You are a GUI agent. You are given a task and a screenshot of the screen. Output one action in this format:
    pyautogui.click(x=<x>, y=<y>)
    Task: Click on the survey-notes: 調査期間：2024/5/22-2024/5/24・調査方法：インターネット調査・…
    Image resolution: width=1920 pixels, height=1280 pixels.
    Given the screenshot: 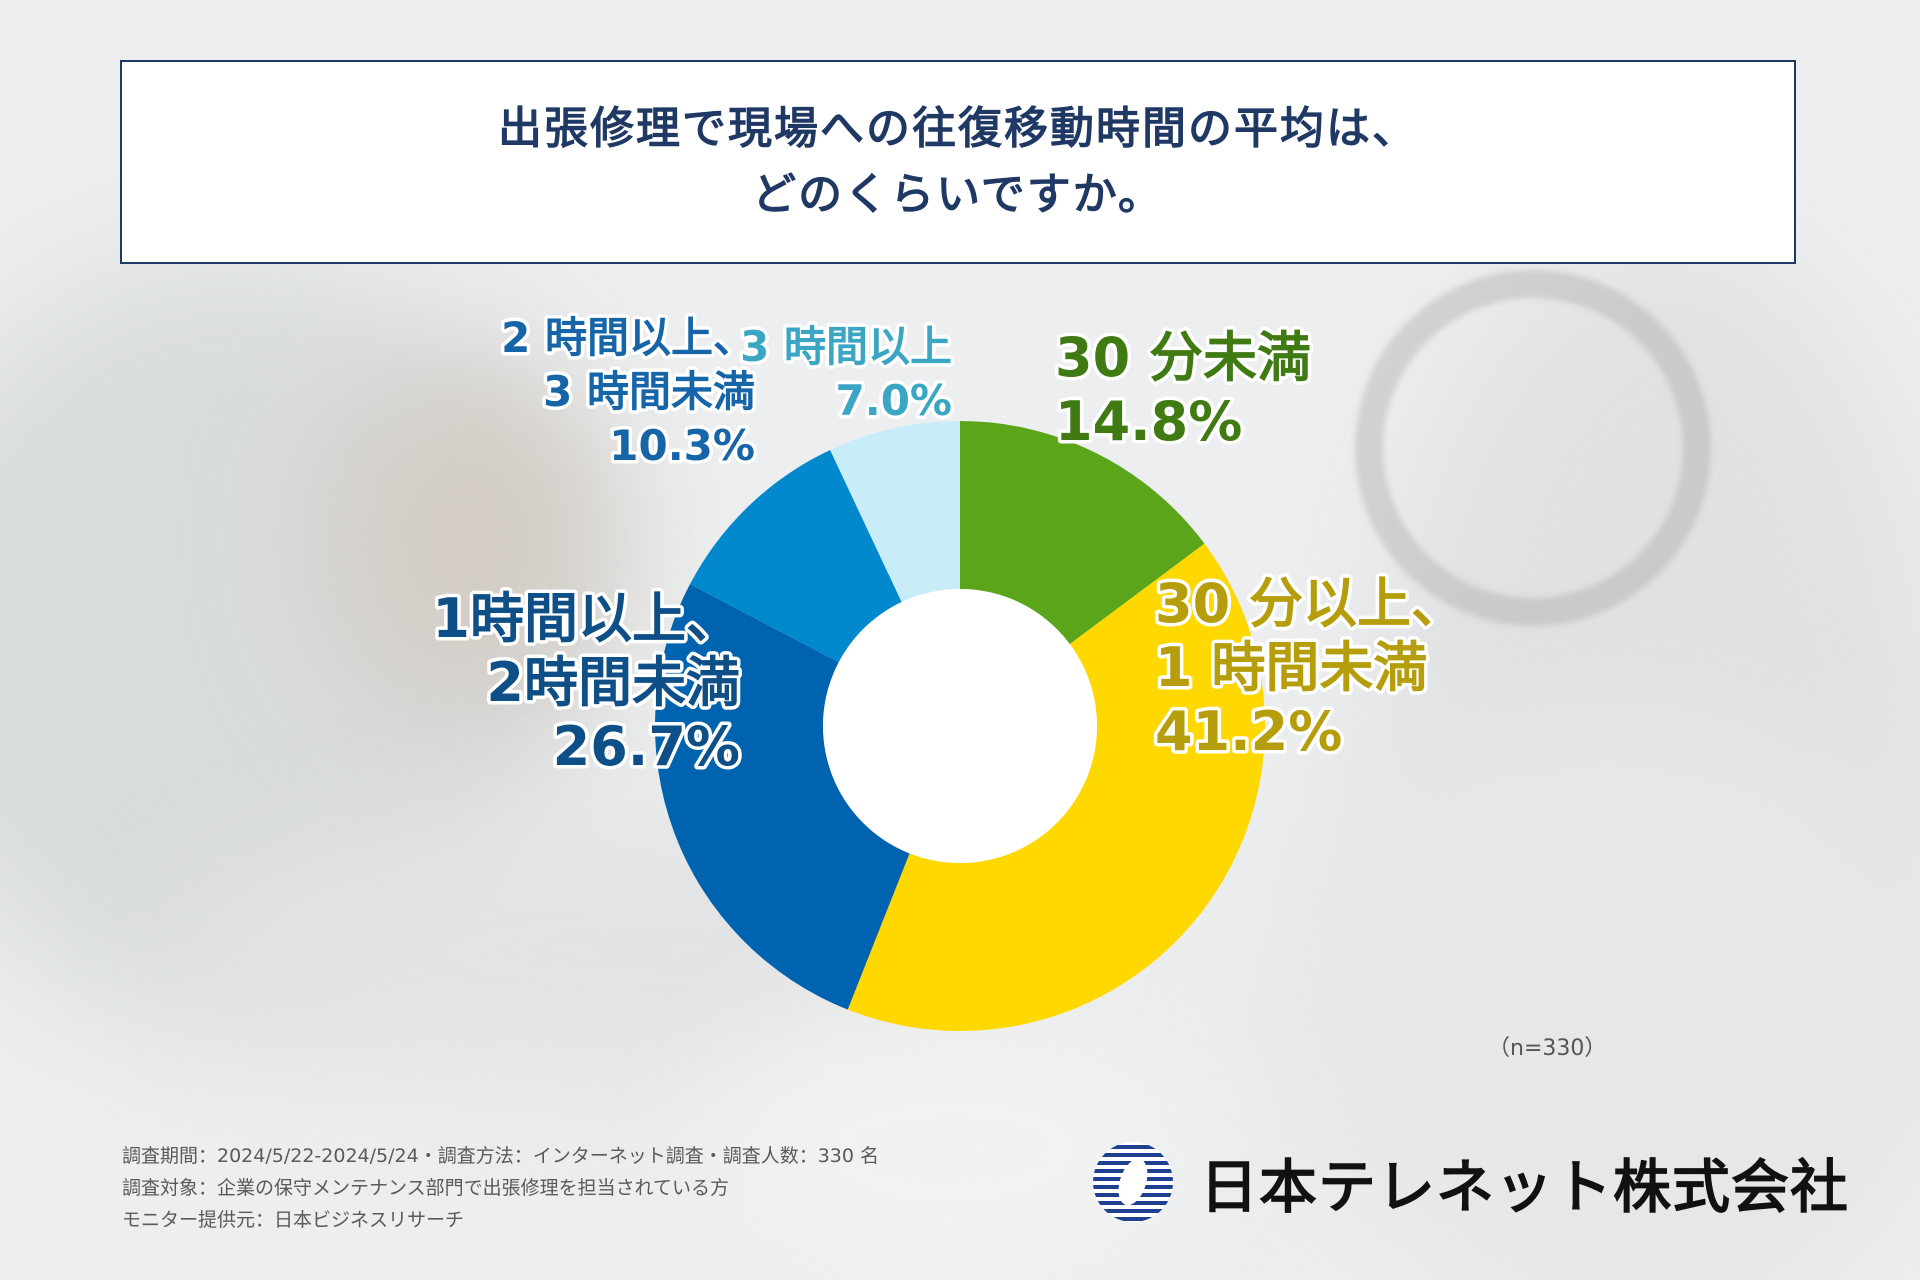 What is the action you would take?
    pyautogui.click(x=500, y=1188)
    